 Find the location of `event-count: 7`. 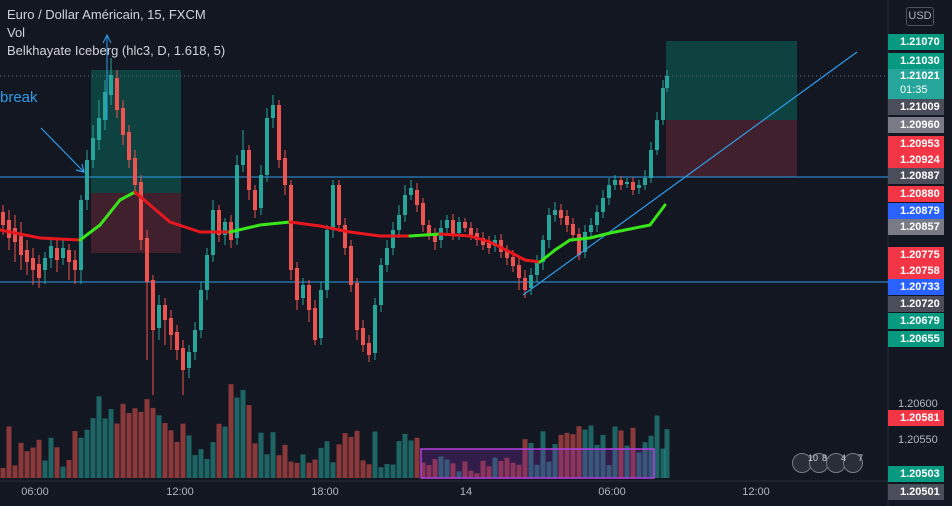

event-count: 7 is located at coordinates (861, 458).